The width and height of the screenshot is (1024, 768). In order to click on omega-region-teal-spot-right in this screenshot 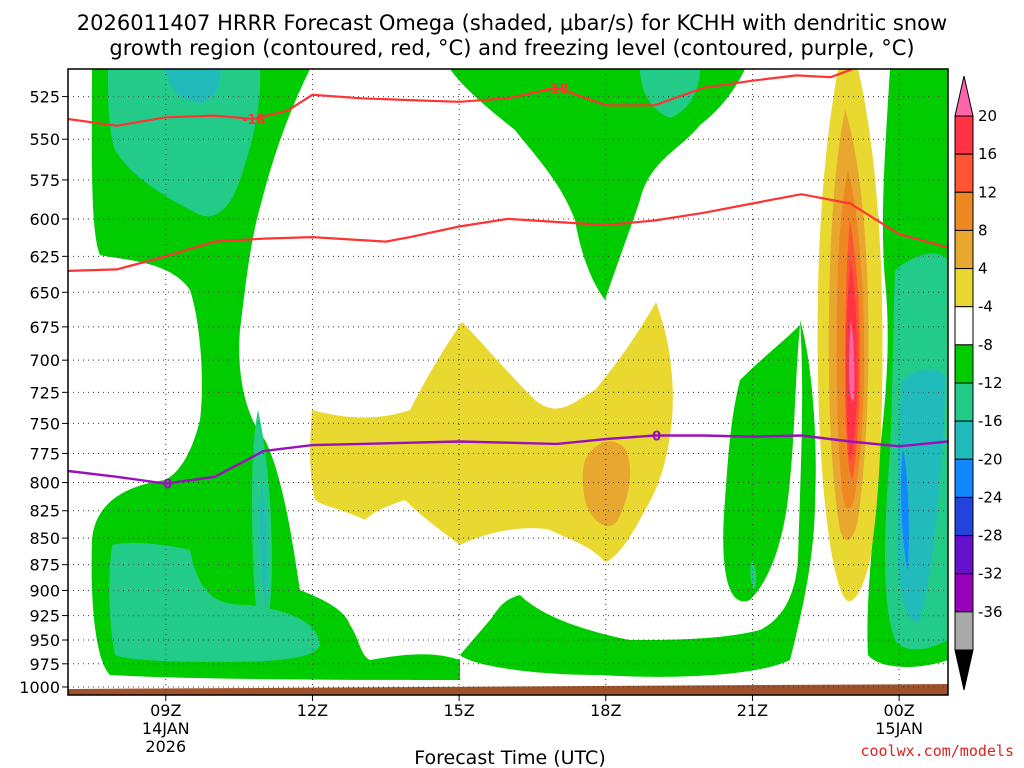, I will do `click(753, 575)`.